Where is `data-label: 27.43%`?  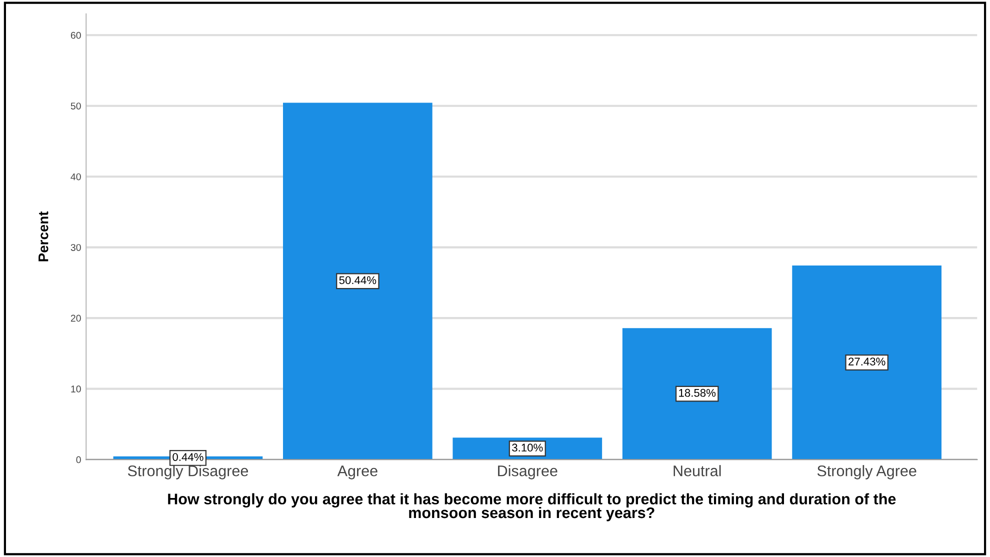 data-label: 27.43% is located at coordinates (867, 362).